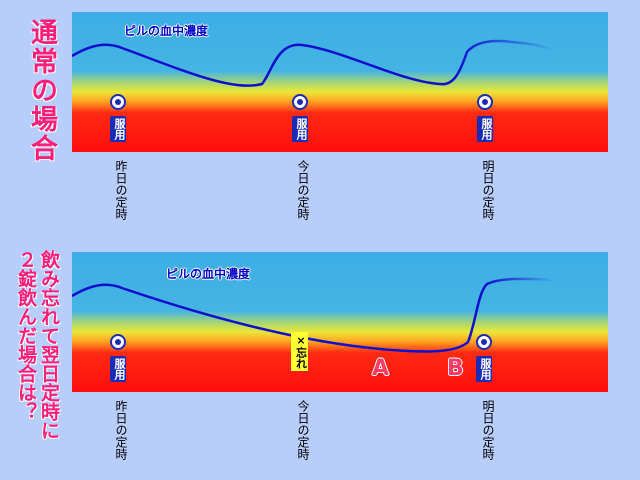 The height and width of the screenshot is (480, 640). Describe the element at coordinates (455, 368) in the screenshot. I see `point-label-b: B` at that location.